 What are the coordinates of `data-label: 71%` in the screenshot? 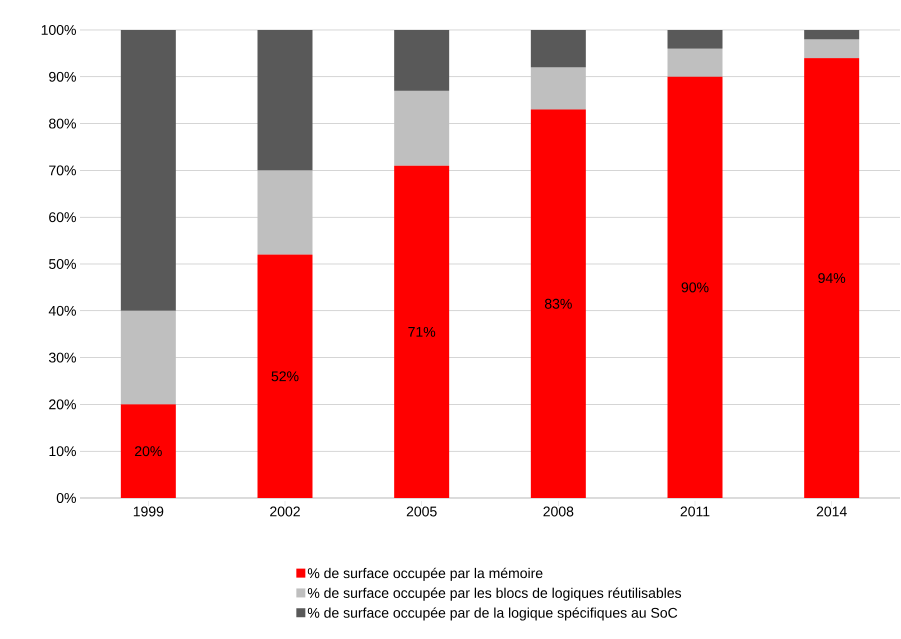 It's located at (422, 331).